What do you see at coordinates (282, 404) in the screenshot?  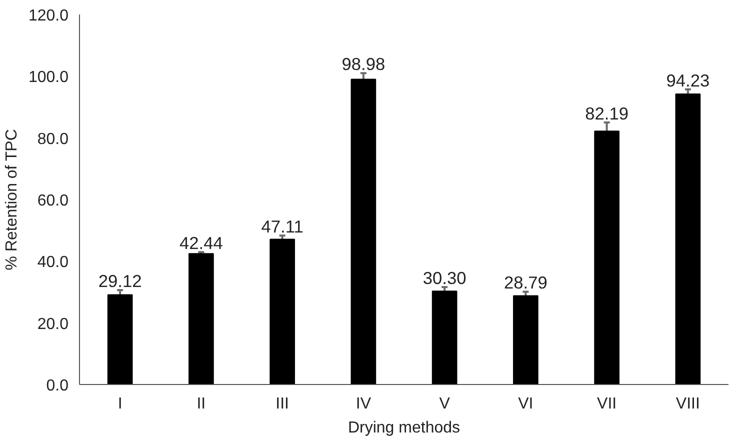 I see `x-tick-label: III` at bounding box center [282, 404].